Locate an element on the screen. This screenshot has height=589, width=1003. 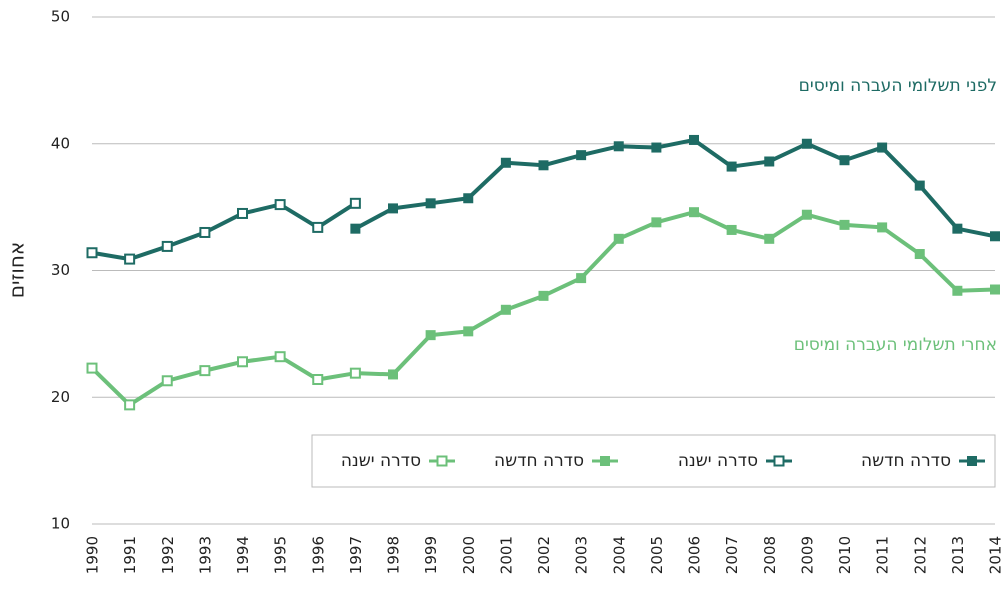
x-tick-label: 2002 is located at coordinates (544, 555).